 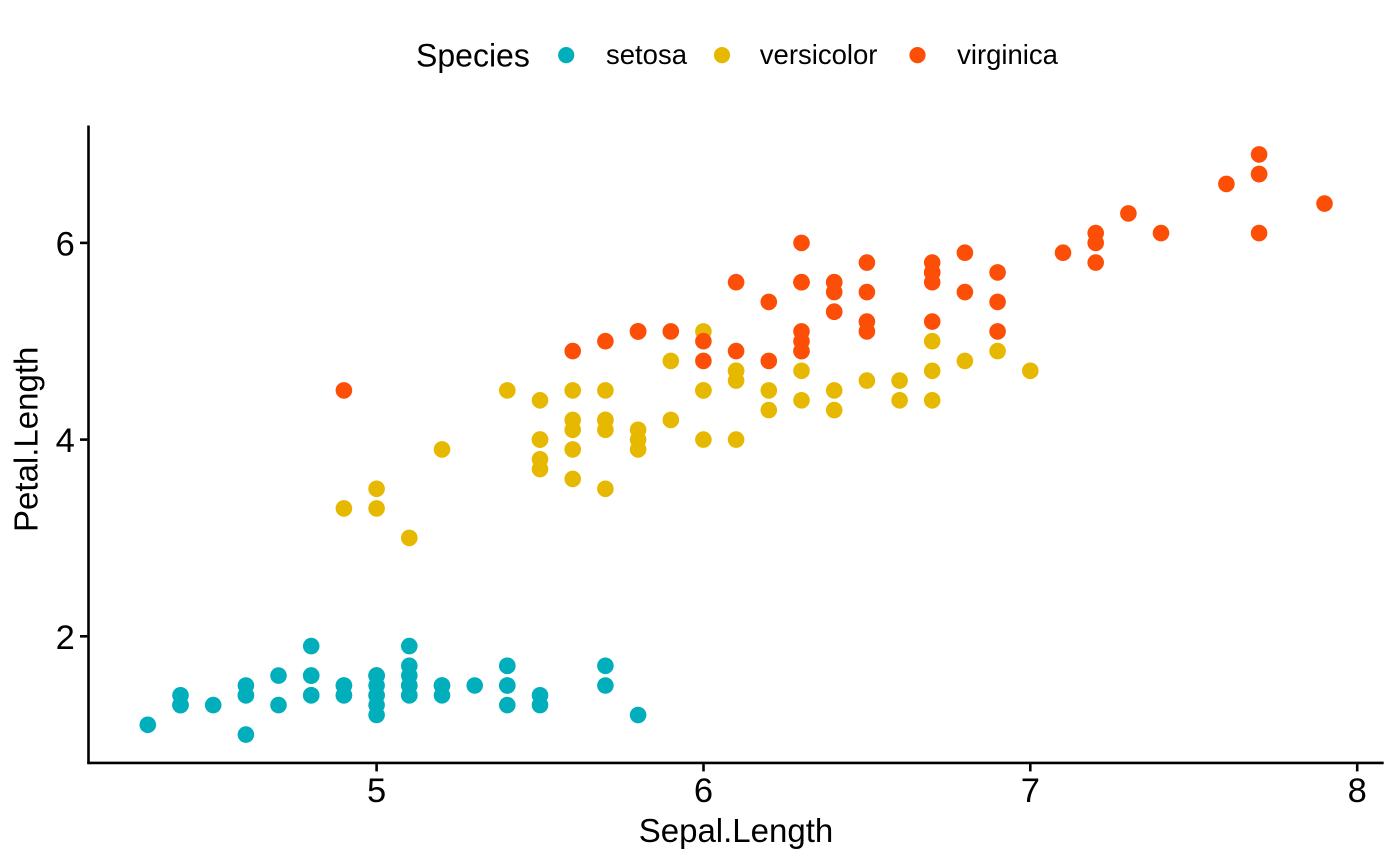 What do you see at coordinates (65, 441) in the screenshot?
I see `svg-text: 4` at bounding box center [65, 441].